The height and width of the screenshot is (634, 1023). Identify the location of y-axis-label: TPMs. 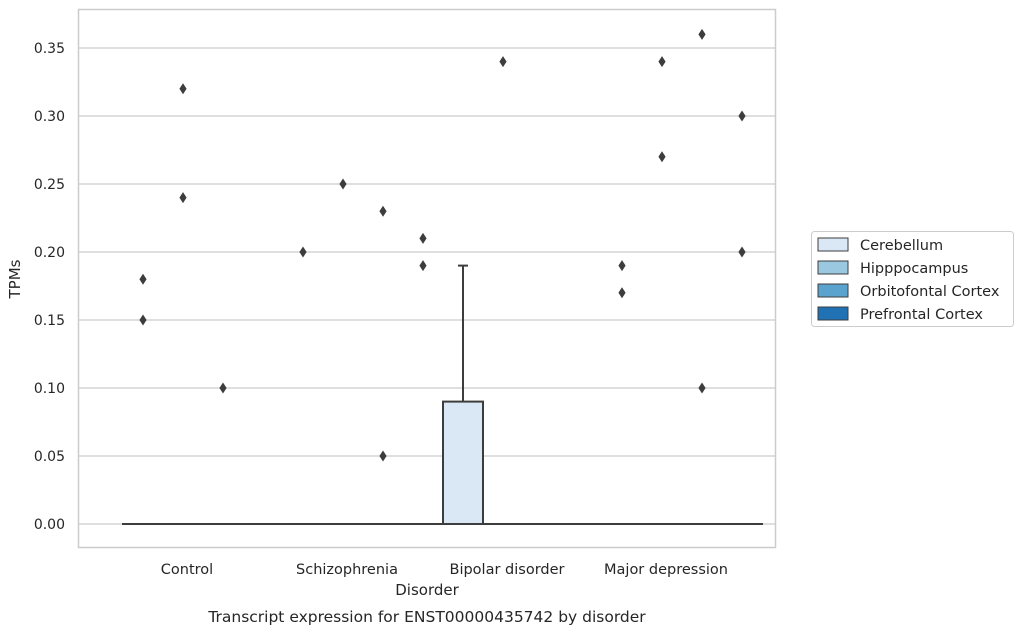
(15, 279).